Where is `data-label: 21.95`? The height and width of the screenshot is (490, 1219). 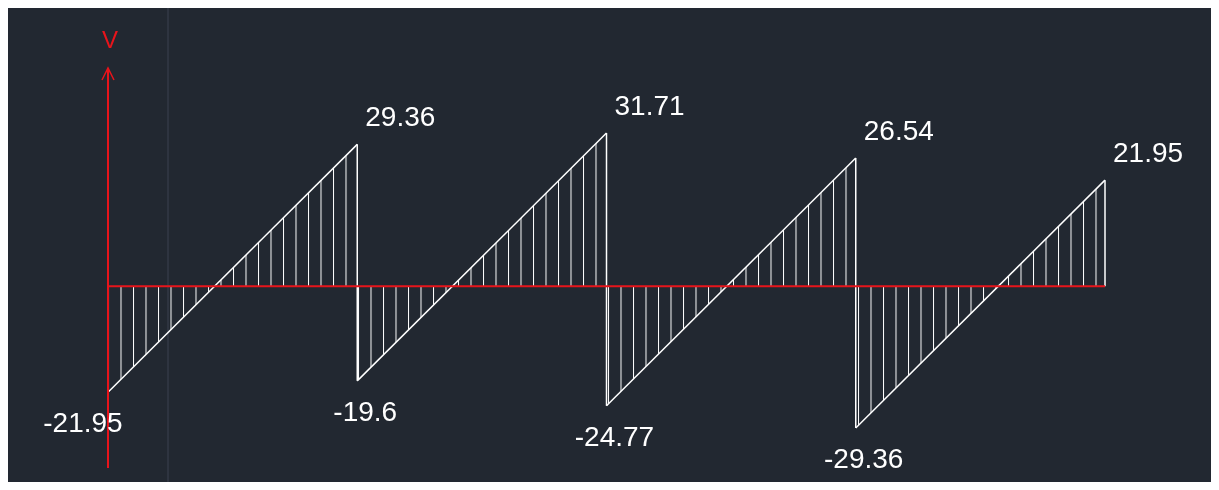 data-label: 21.95 is located at coordinates (1148, 153).